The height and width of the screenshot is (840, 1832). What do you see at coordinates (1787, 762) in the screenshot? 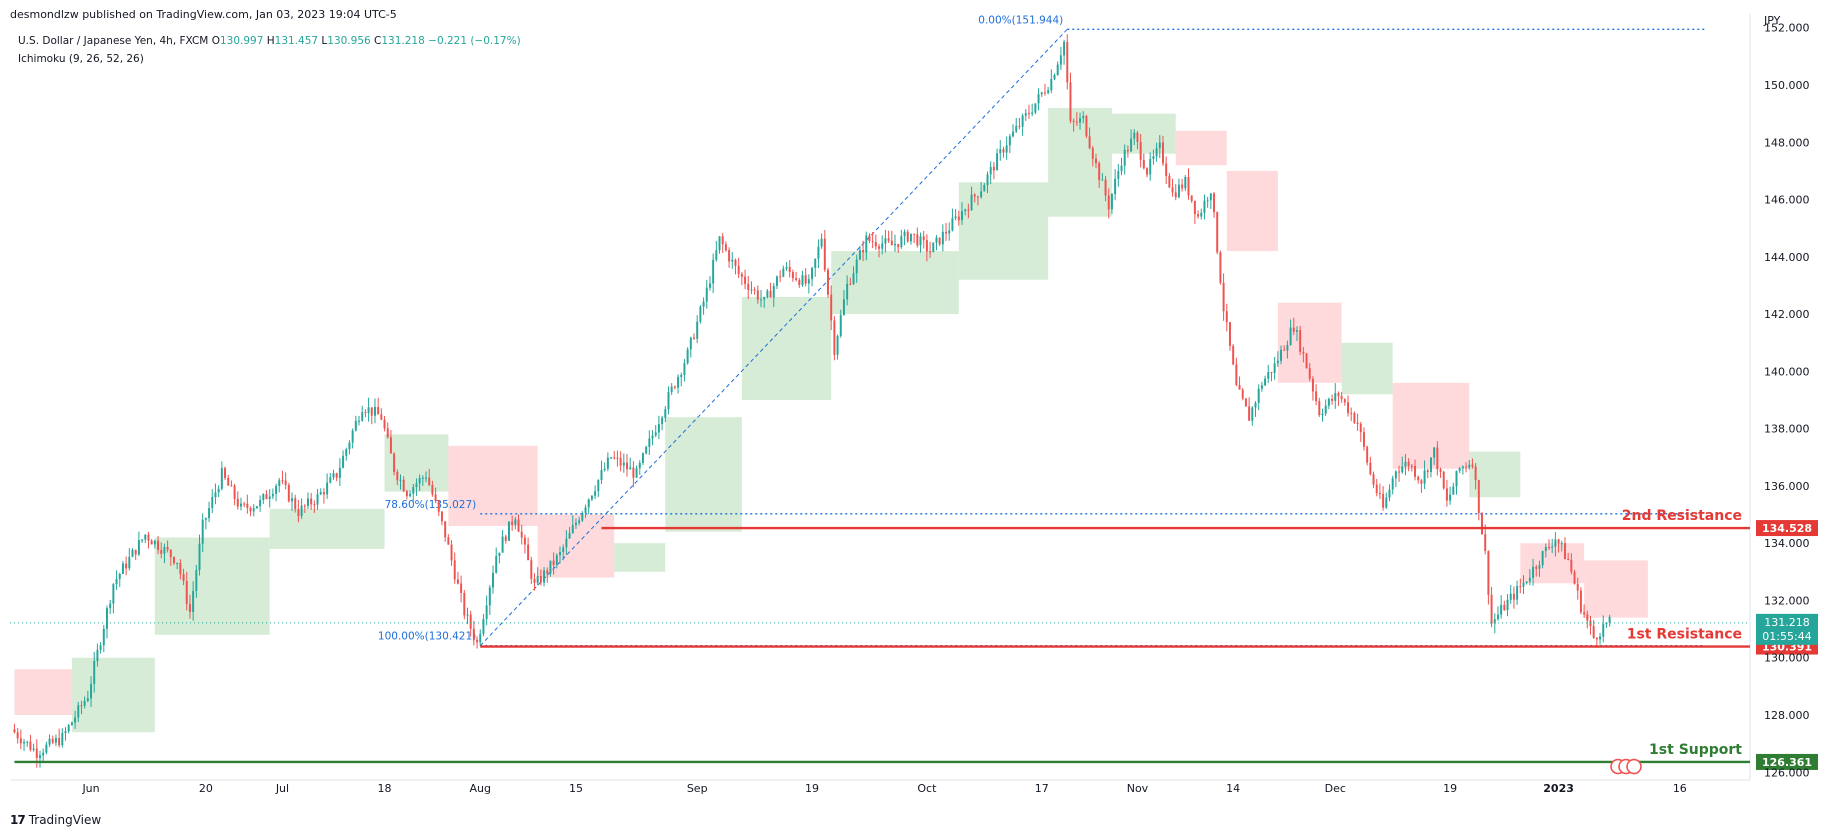
I see `level-price-label: 126.361` at bounding box center [1787, 762].